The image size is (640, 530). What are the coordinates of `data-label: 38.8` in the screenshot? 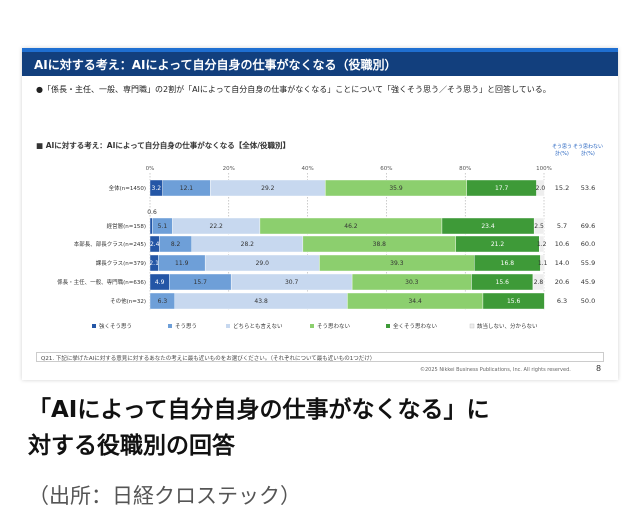 It's located at (380, 244).